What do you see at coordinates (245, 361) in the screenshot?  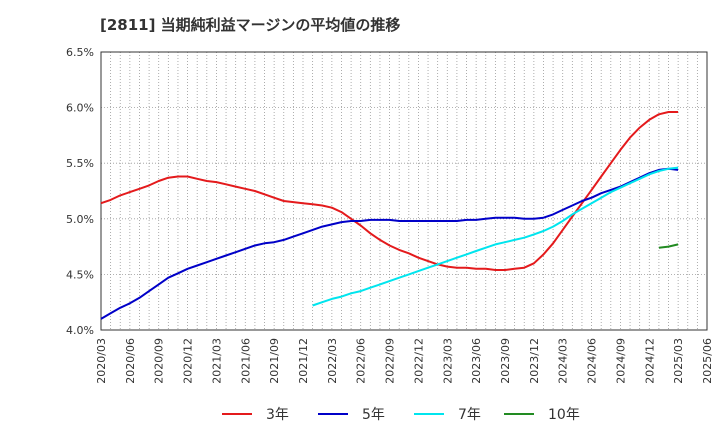 I see `x-tick-label: 2021/06` at bounding box center [245, 361].